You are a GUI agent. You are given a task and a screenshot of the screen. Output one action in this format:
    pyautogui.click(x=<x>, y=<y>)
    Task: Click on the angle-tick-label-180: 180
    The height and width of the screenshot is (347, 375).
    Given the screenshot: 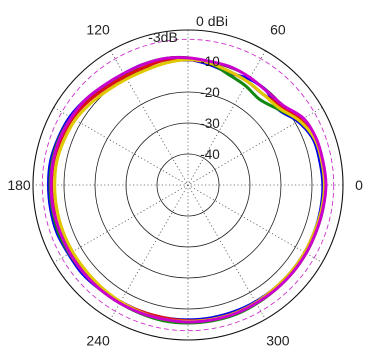 What is the action you would take?
    pyautogui.click(x=19, y=185)
    